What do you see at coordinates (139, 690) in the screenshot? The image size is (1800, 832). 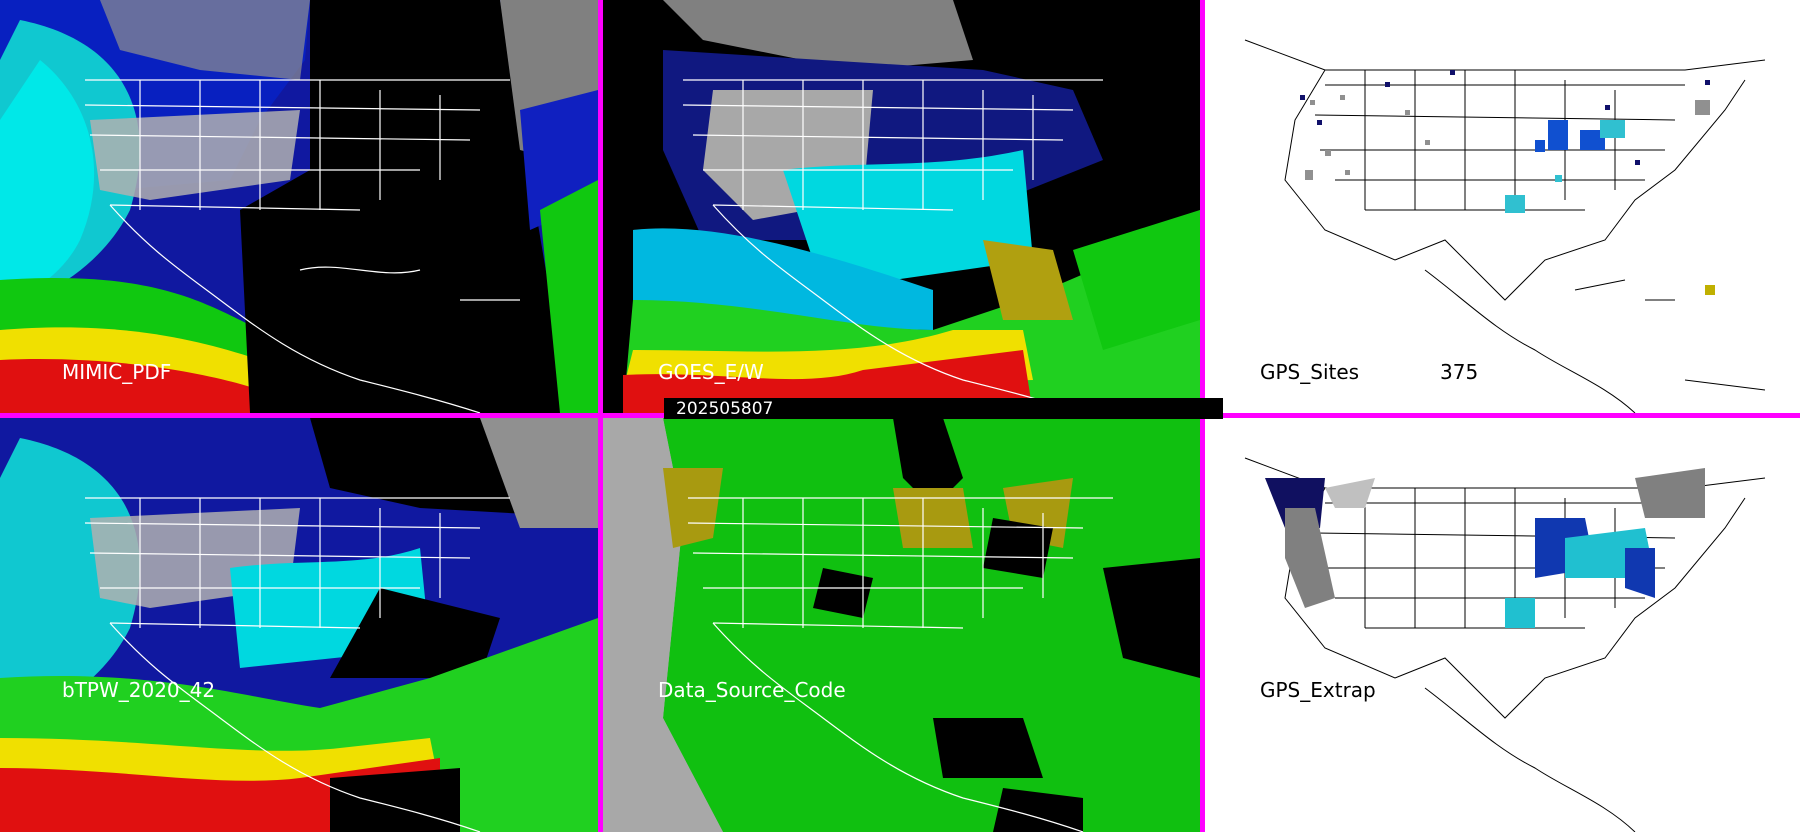 I see `panel-label: bTPW_2020_42` at bounding box center [139, 690].